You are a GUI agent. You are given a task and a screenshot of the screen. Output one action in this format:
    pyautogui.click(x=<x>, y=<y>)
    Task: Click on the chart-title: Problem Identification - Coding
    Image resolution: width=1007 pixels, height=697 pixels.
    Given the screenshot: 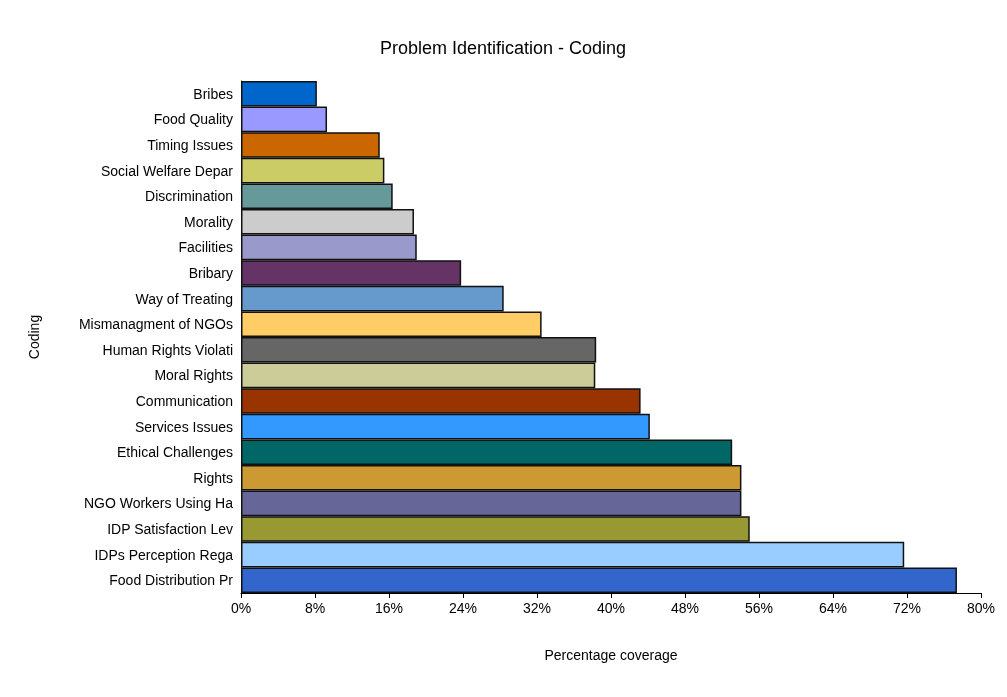 What is the action you would take?
    pyautogui.click(x=503, y=48)
    